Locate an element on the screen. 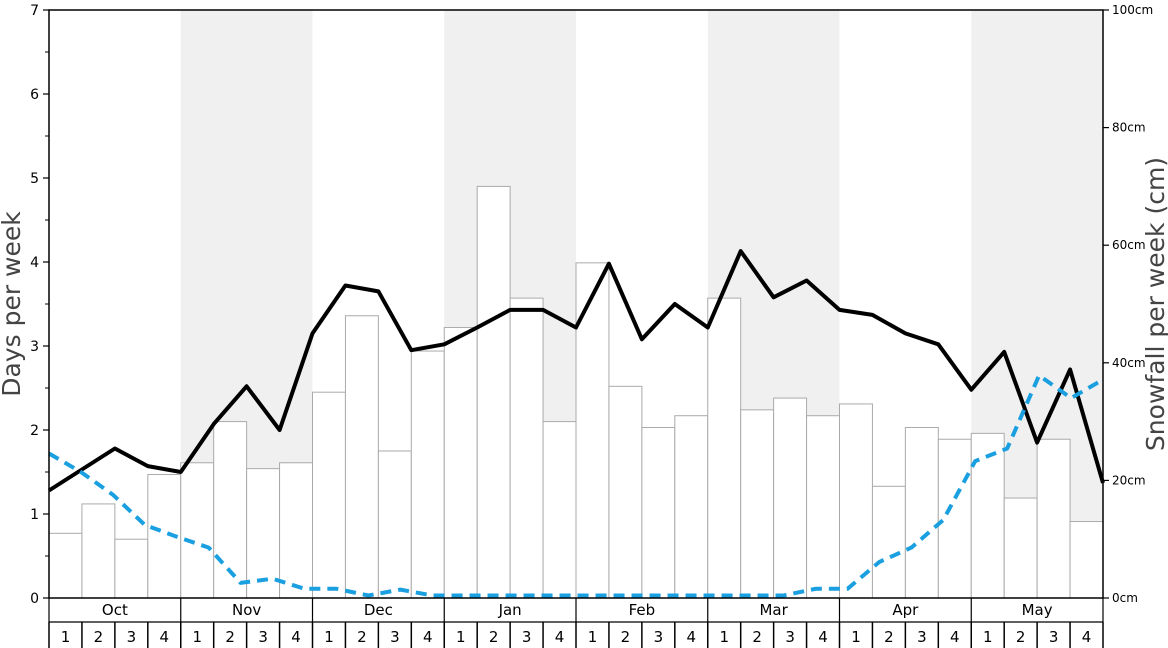 Image resolution: width=1168 pixels, height=648 pixels. left-axis: 0 1 2 3 4 5 6 7 is located at coordinates (39, 305).